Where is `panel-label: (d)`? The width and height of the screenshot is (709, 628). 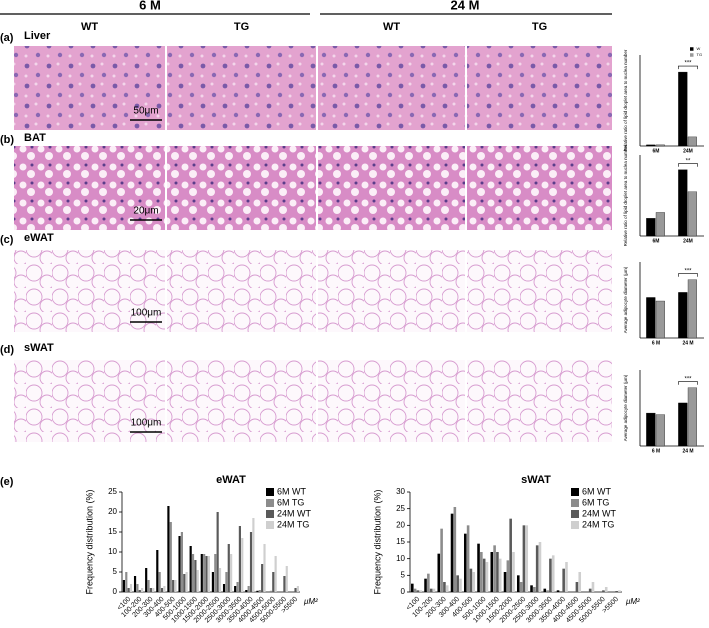 panel-label: (d) is located at coordinates (7, 350).